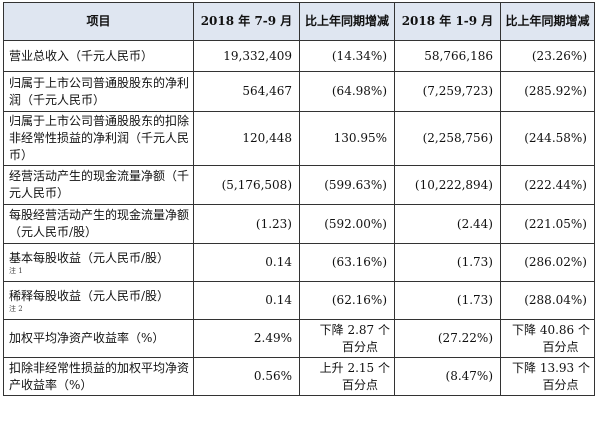  What do you see at coordinates (246, 185) in the screenshot?
I see `q3-value: (5,176,508)` at bounding box center [246, 185].